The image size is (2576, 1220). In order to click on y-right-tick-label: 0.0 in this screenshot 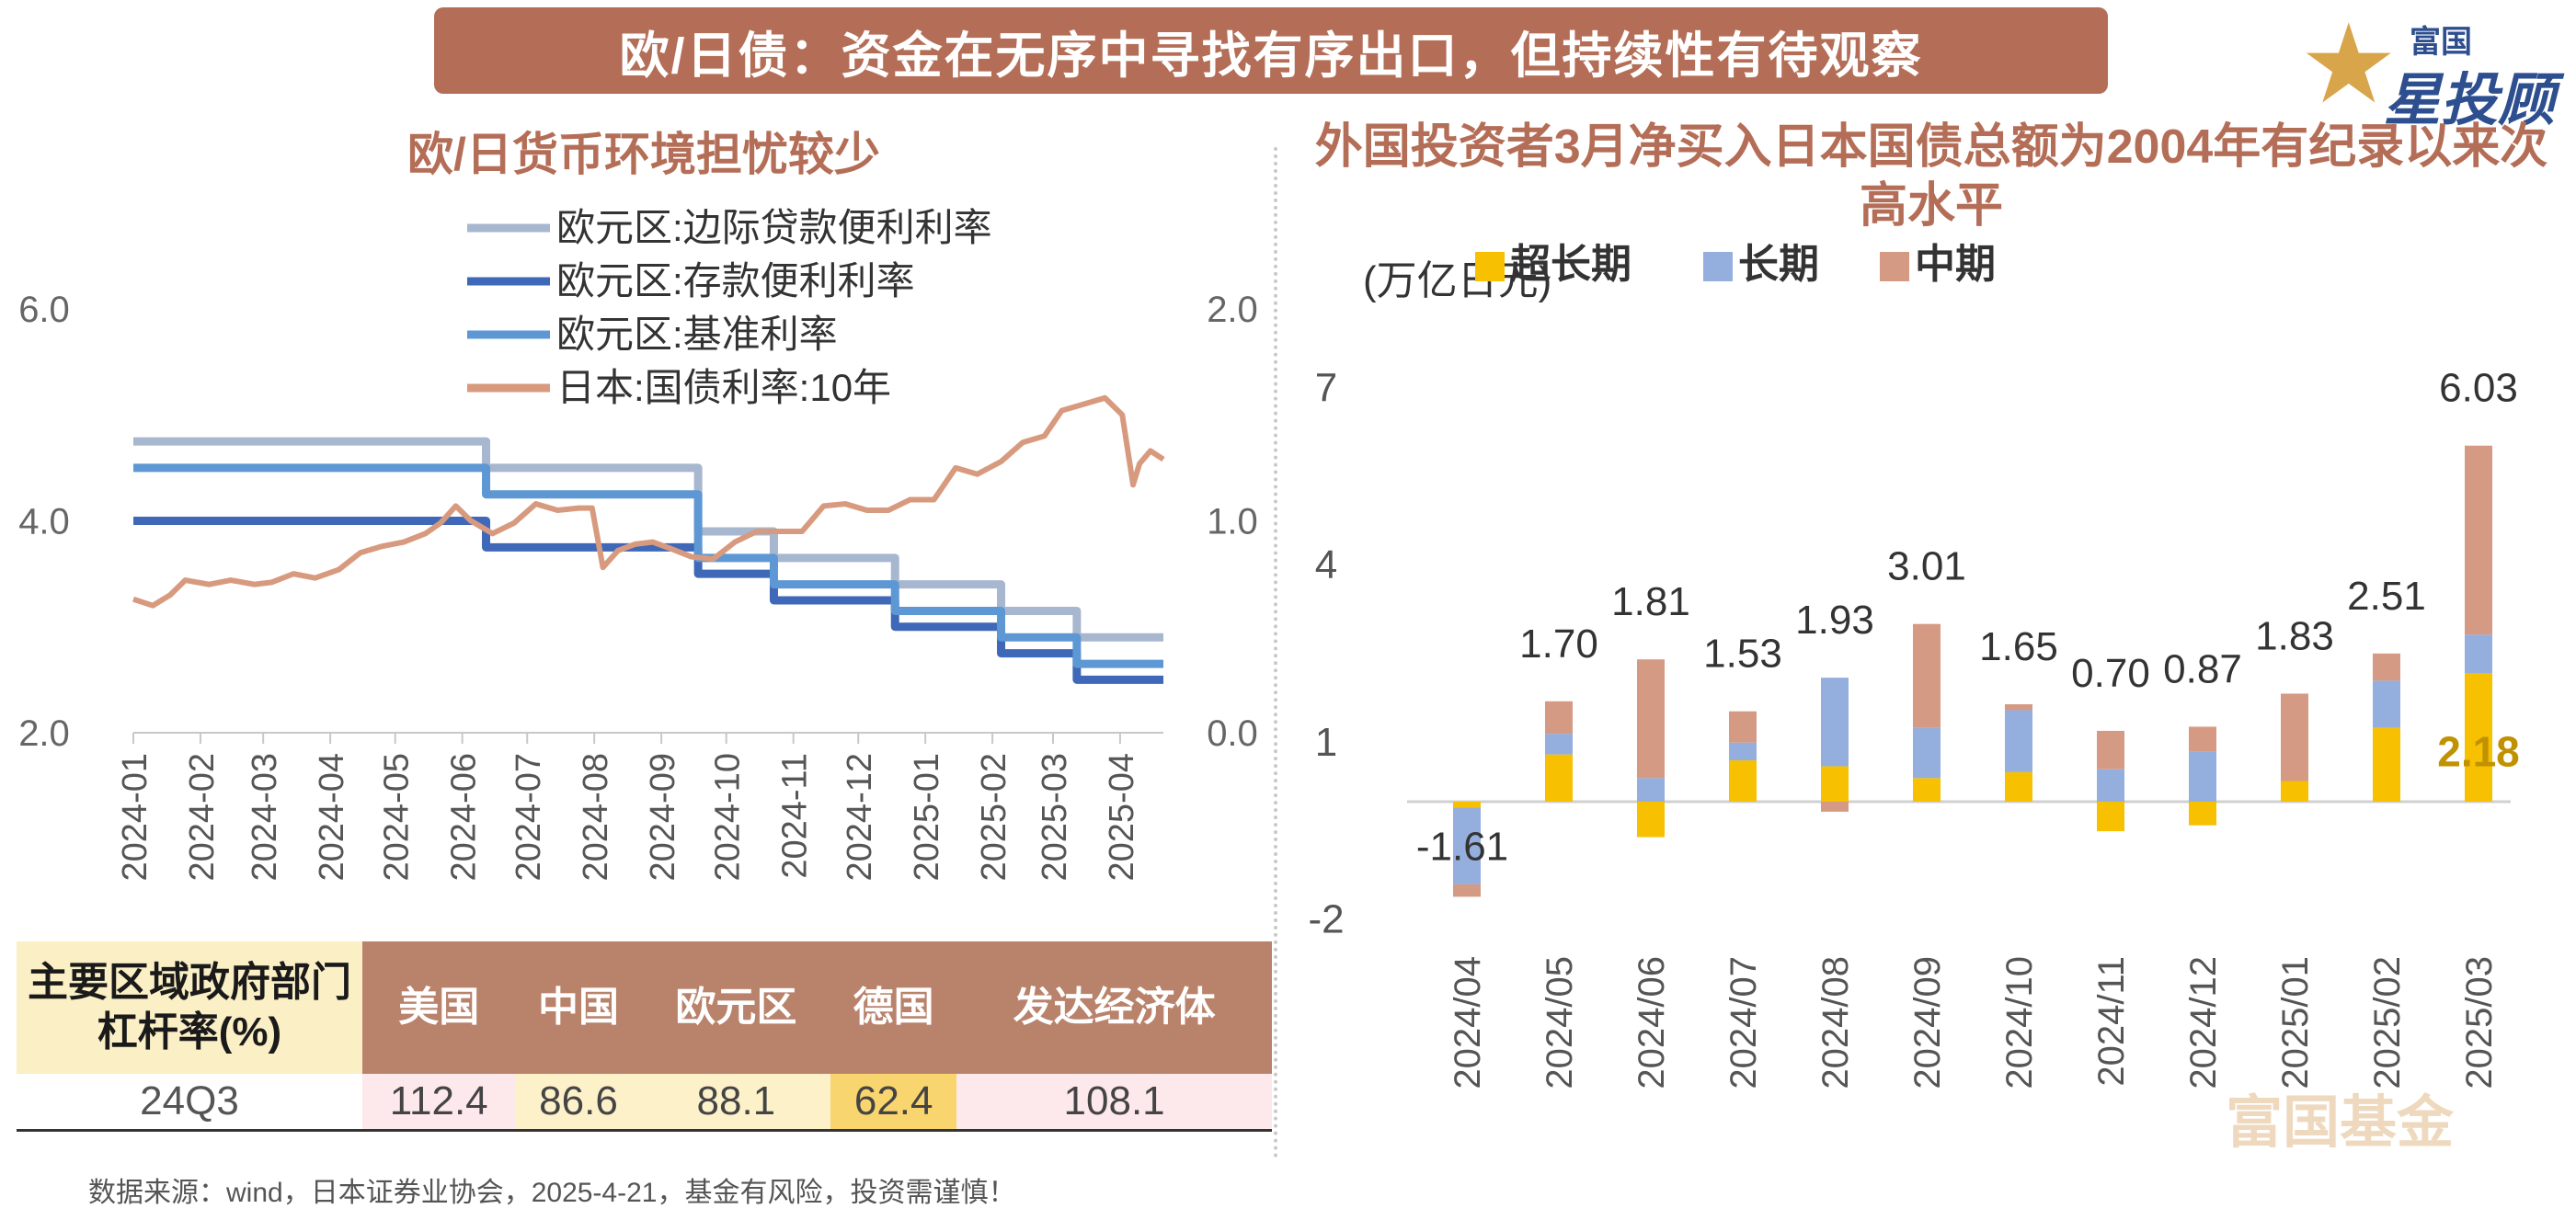, I will do `click(1232, 733)`.